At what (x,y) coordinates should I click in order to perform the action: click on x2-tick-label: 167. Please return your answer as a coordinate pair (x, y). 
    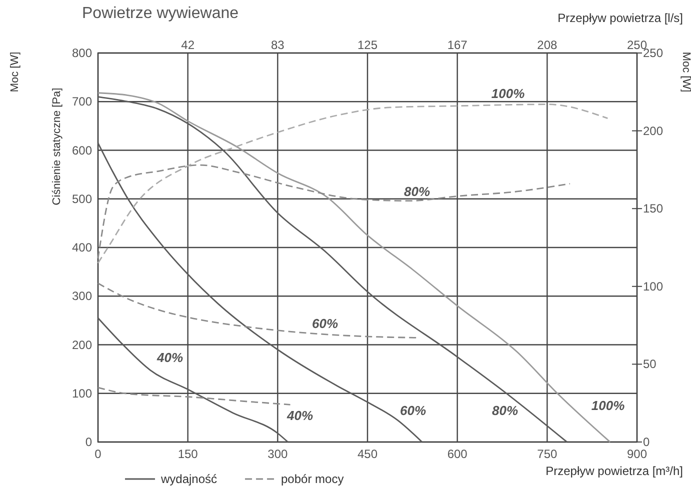
    Looking at the image, I should click on (457, 45).